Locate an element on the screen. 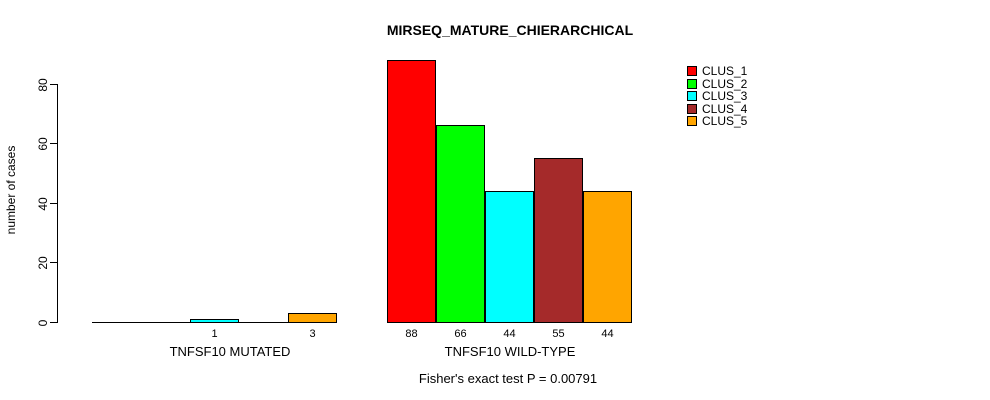 The height and width of the screenshot is (400, 990). legend-label-clus_3: CLUS_3 is located at coordinates (725, 96).